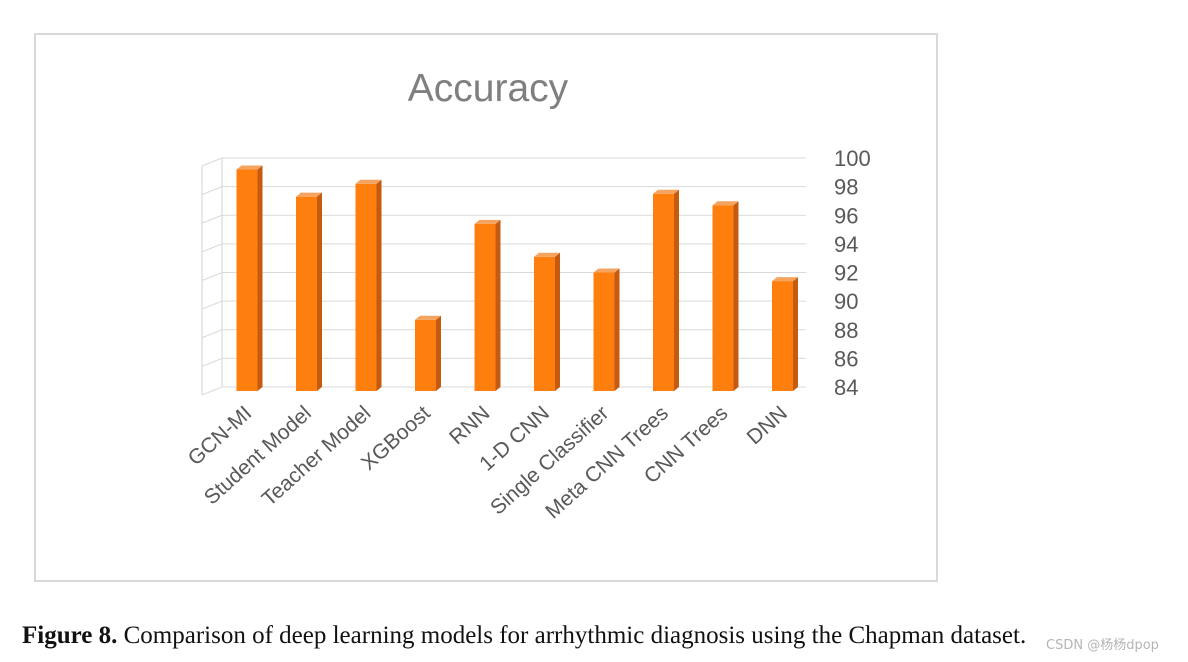 This screenshot has width=1188, height=662. Describe the element at coordinates (488, 88) in the screenshot. I see `chart-title: Accuracy` at that location.